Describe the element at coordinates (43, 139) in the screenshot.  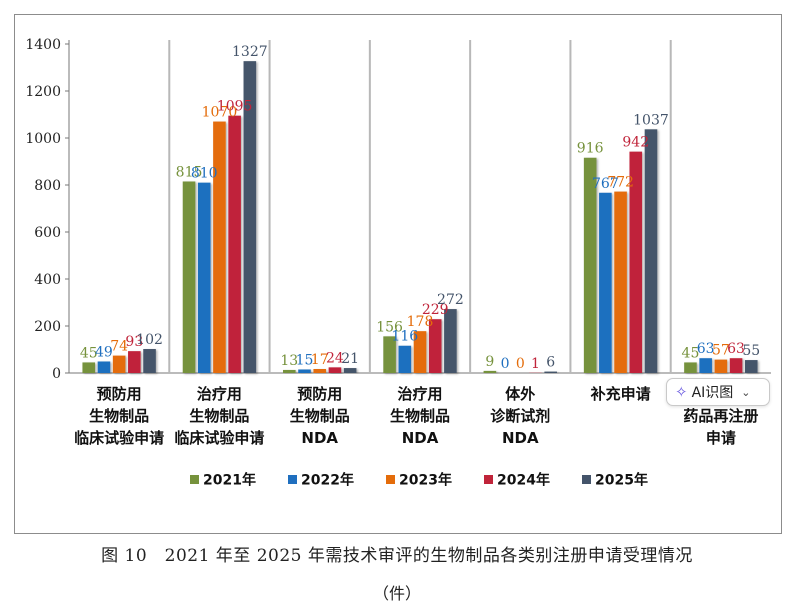
I see `y-tick-label: 1000` at that location.